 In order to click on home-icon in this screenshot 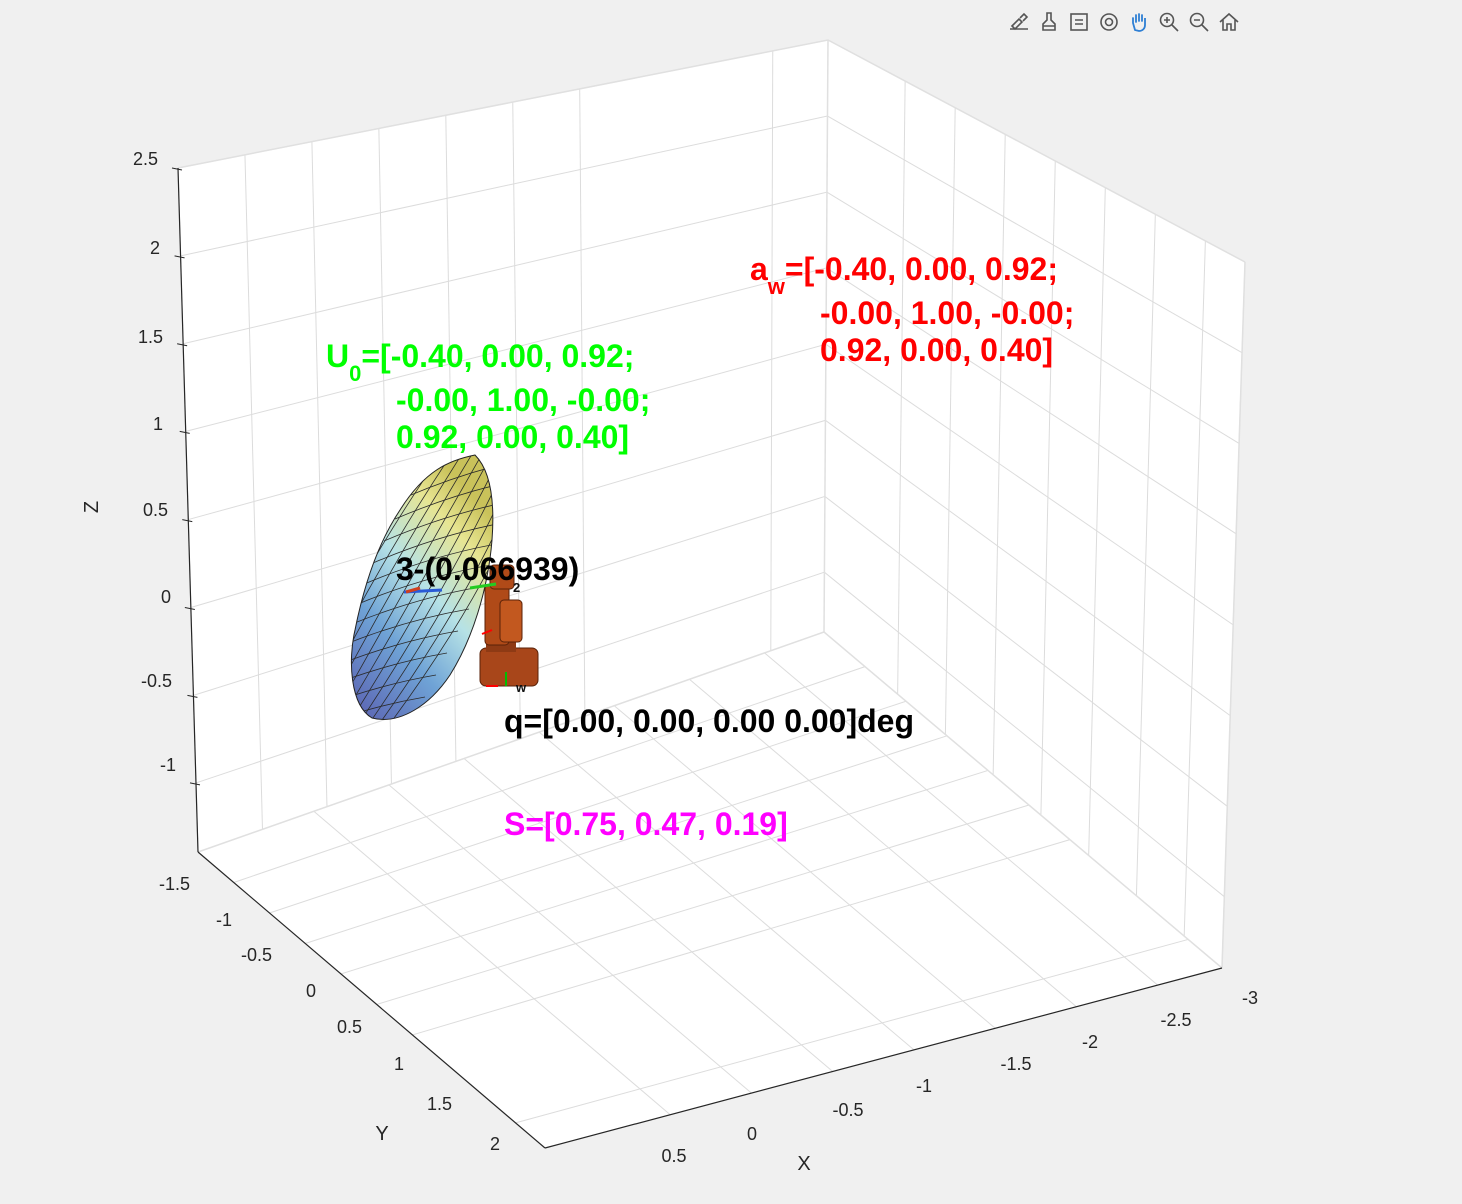, I will do `click(1229, 21)`.